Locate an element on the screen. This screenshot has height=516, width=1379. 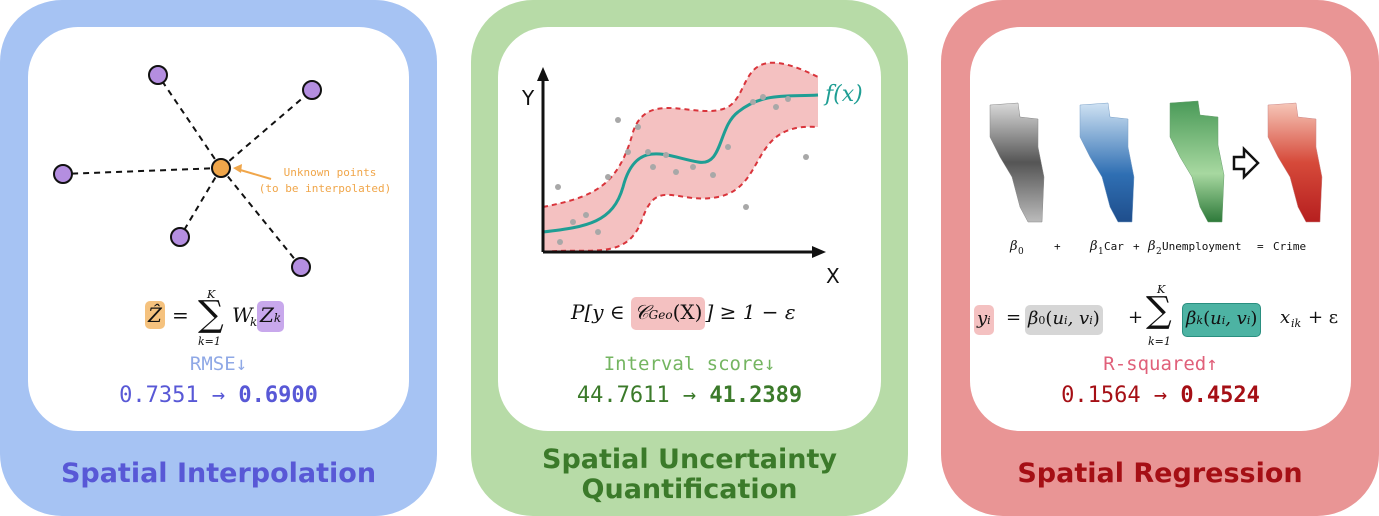
svg-text: 1 is located at coordinates (1101, 252).